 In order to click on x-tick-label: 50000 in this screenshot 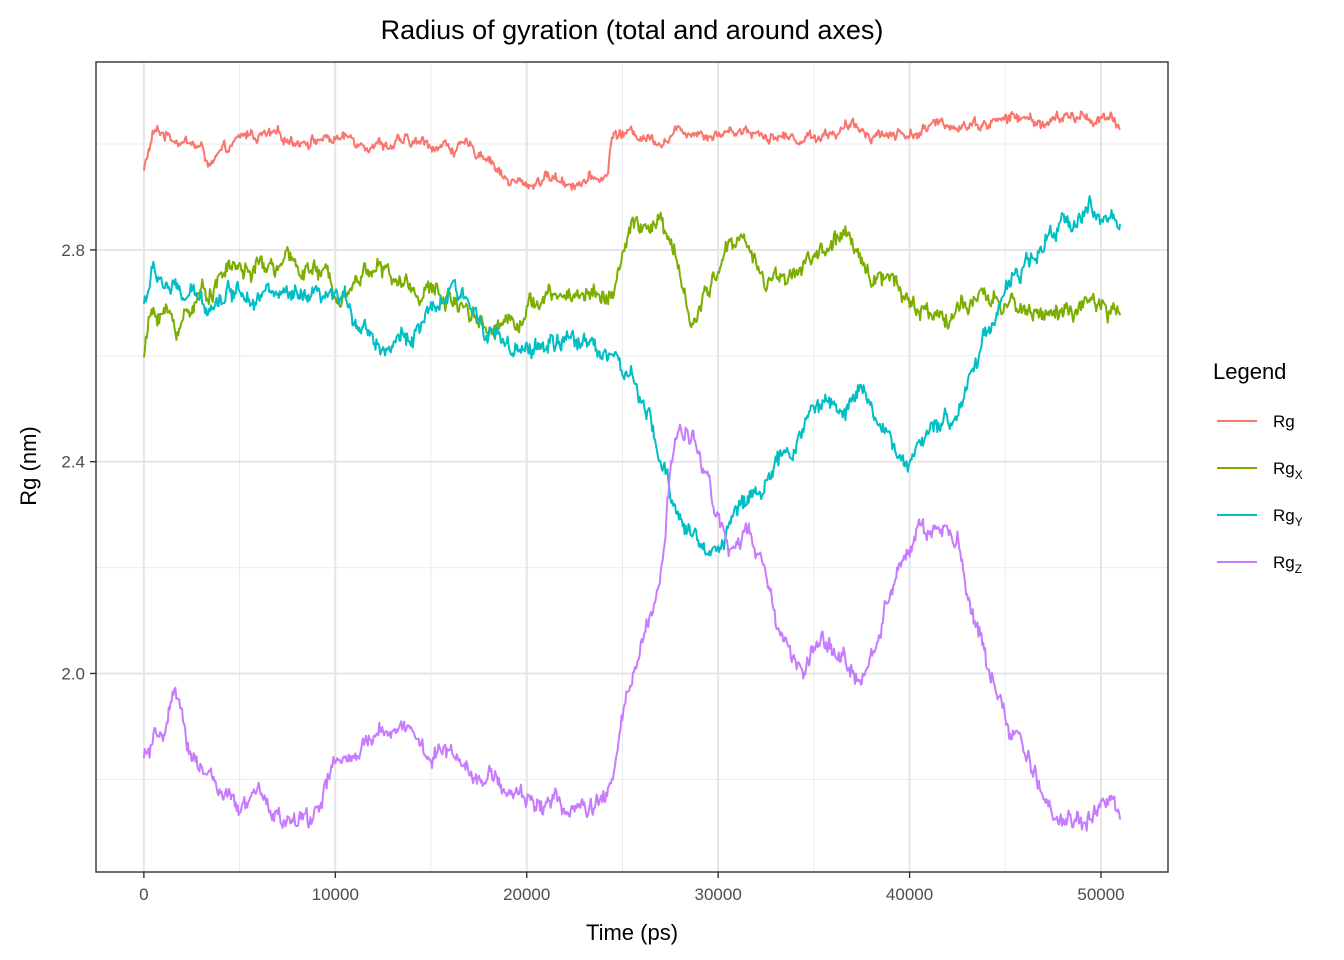, I will do `click(1100, 894)`.